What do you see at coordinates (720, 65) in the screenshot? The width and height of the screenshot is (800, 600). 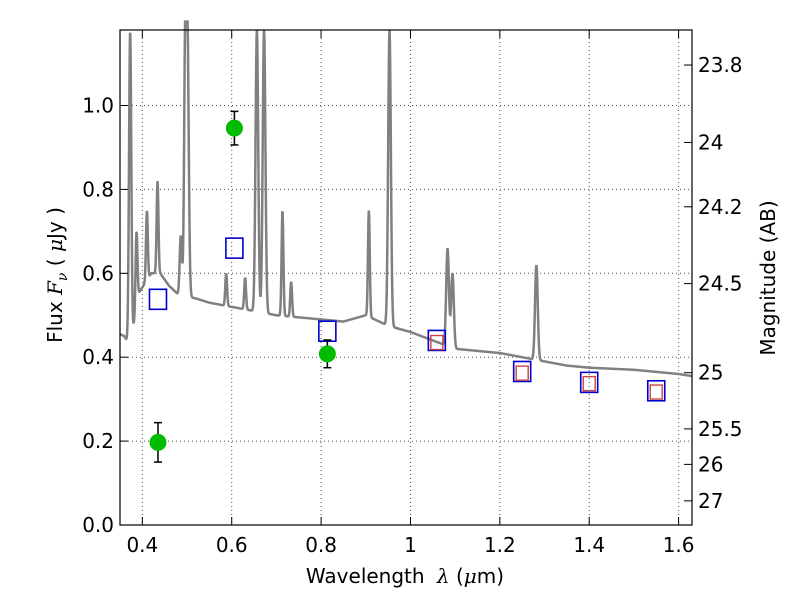 I see `mag-tick-label: 23.8` at bounding box center [720, 65].